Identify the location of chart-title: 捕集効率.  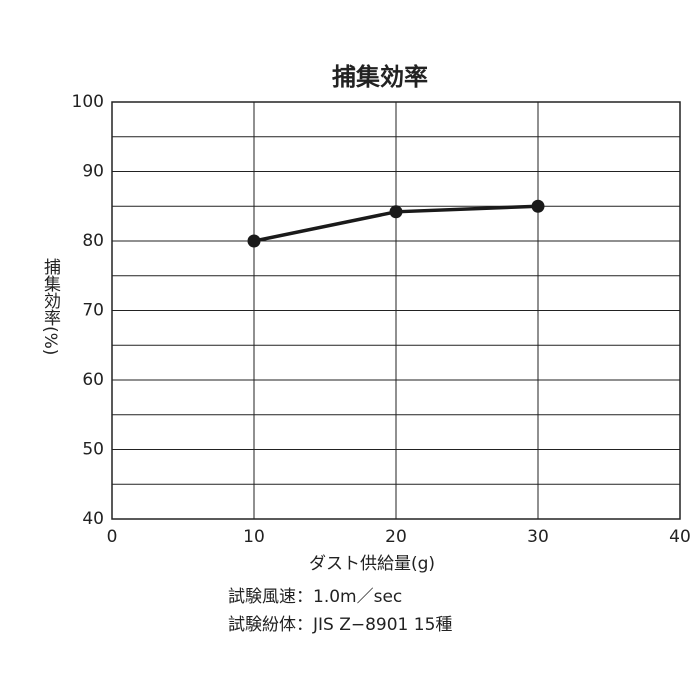
(380, 77).